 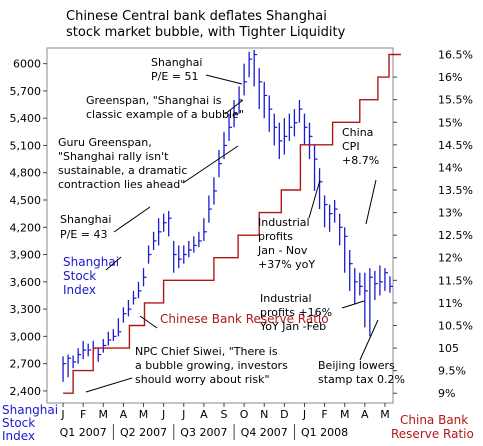 What do you see at coordinates (79, 290) in the screenshot?
I see `label-stock-line-3: Index` at bounding box center [79, 290].